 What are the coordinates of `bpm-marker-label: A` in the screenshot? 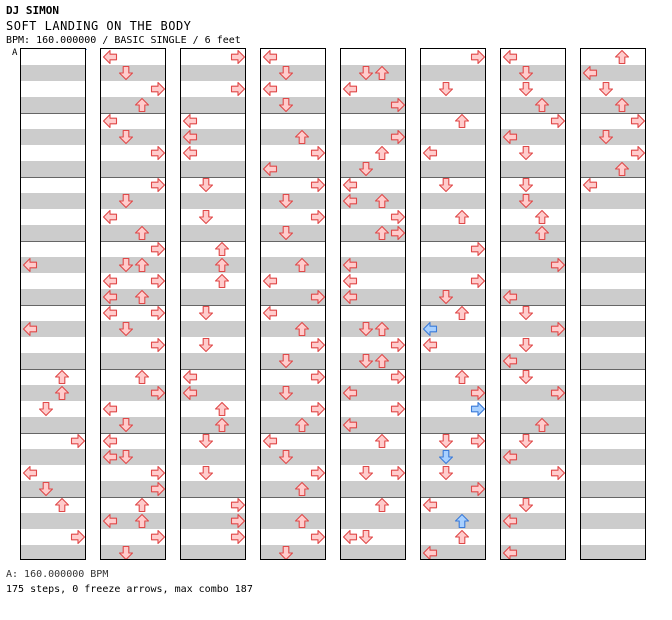 It's located at (15, 53).